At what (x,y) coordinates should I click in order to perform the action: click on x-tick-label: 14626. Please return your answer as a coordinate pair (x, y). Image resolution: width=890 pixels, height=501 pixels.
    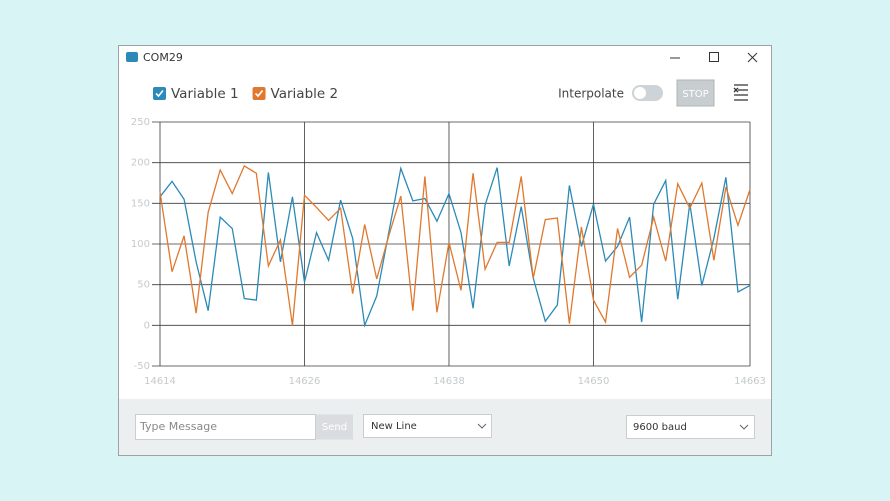
    Looking at the image, I should click on (305, 381).